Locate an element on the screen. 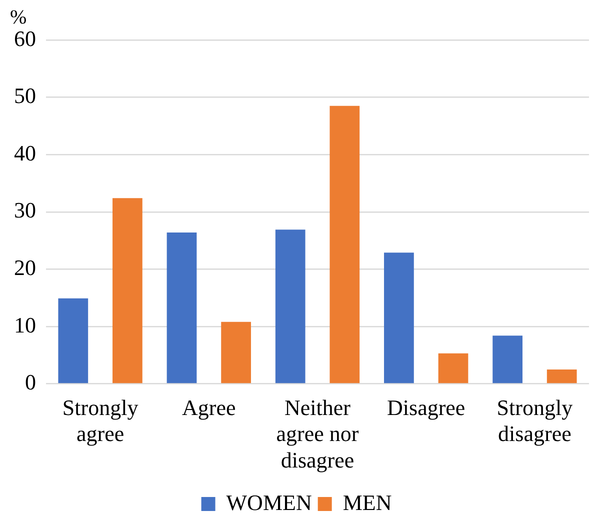  y-tick-label: 60 is located at coordinates (25, 38).